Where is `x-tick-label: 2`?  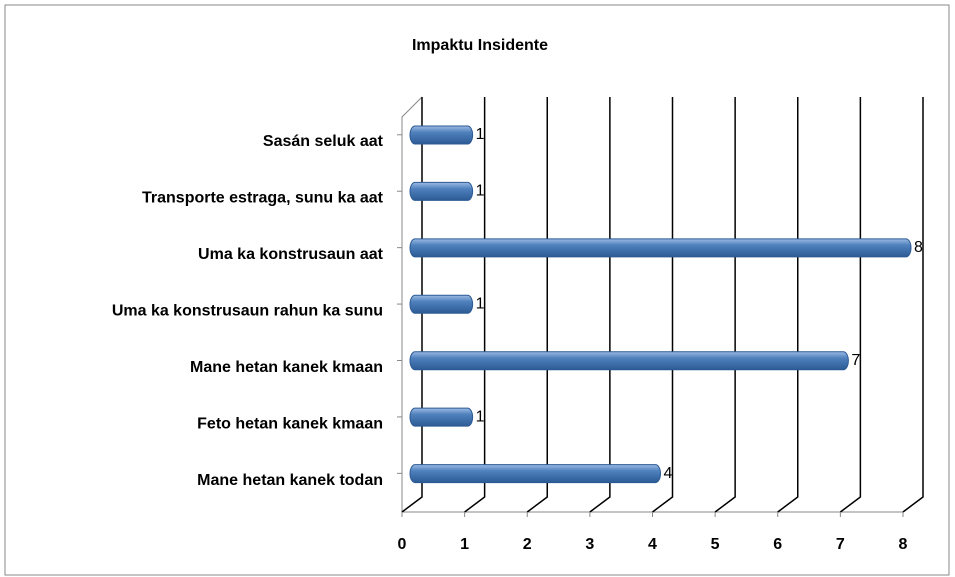
x-tick-label: 2 is located at coordinates (527, 544).